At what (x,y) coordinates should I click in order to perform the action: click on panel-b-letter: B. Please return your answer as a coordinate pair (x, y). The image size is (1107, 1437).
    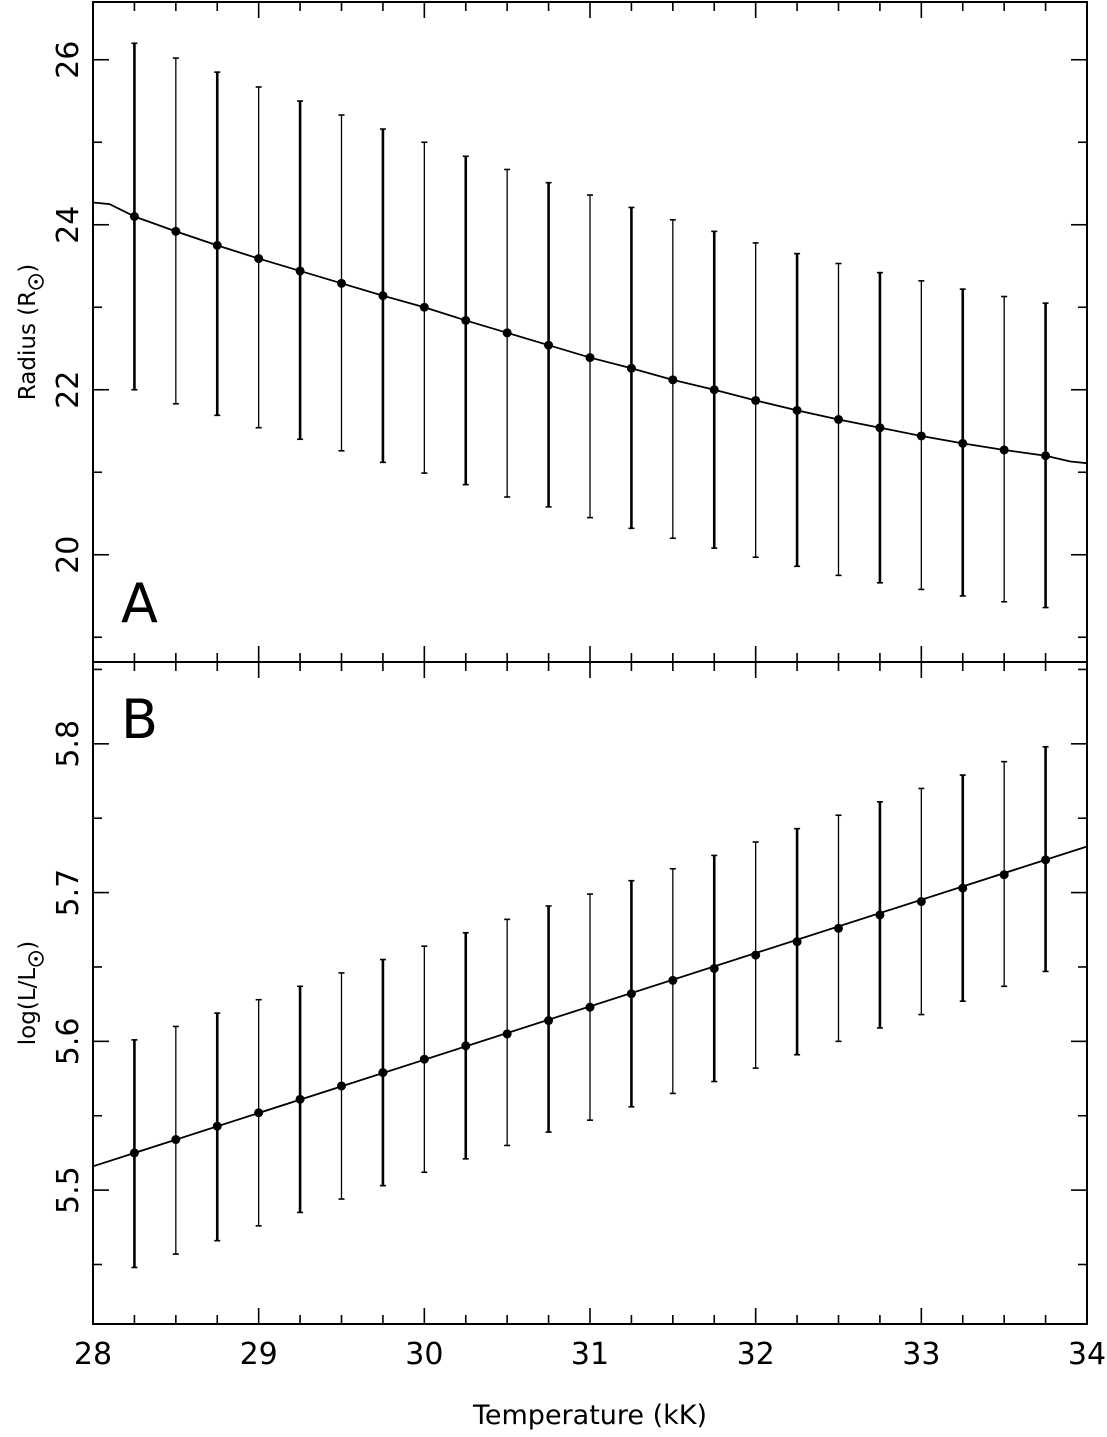
    Looking at the image, I should click on (139, 719).